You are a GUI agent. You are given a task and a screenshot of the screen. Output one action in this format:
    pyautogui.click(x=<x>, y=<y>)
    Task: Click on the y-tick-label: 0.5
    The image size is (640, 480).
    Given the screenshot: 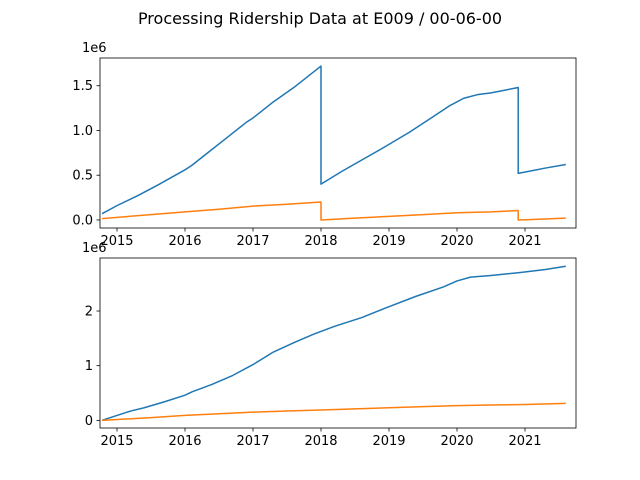 What is the action you would take?
    pyautogui.click(x=82, y=176)
    